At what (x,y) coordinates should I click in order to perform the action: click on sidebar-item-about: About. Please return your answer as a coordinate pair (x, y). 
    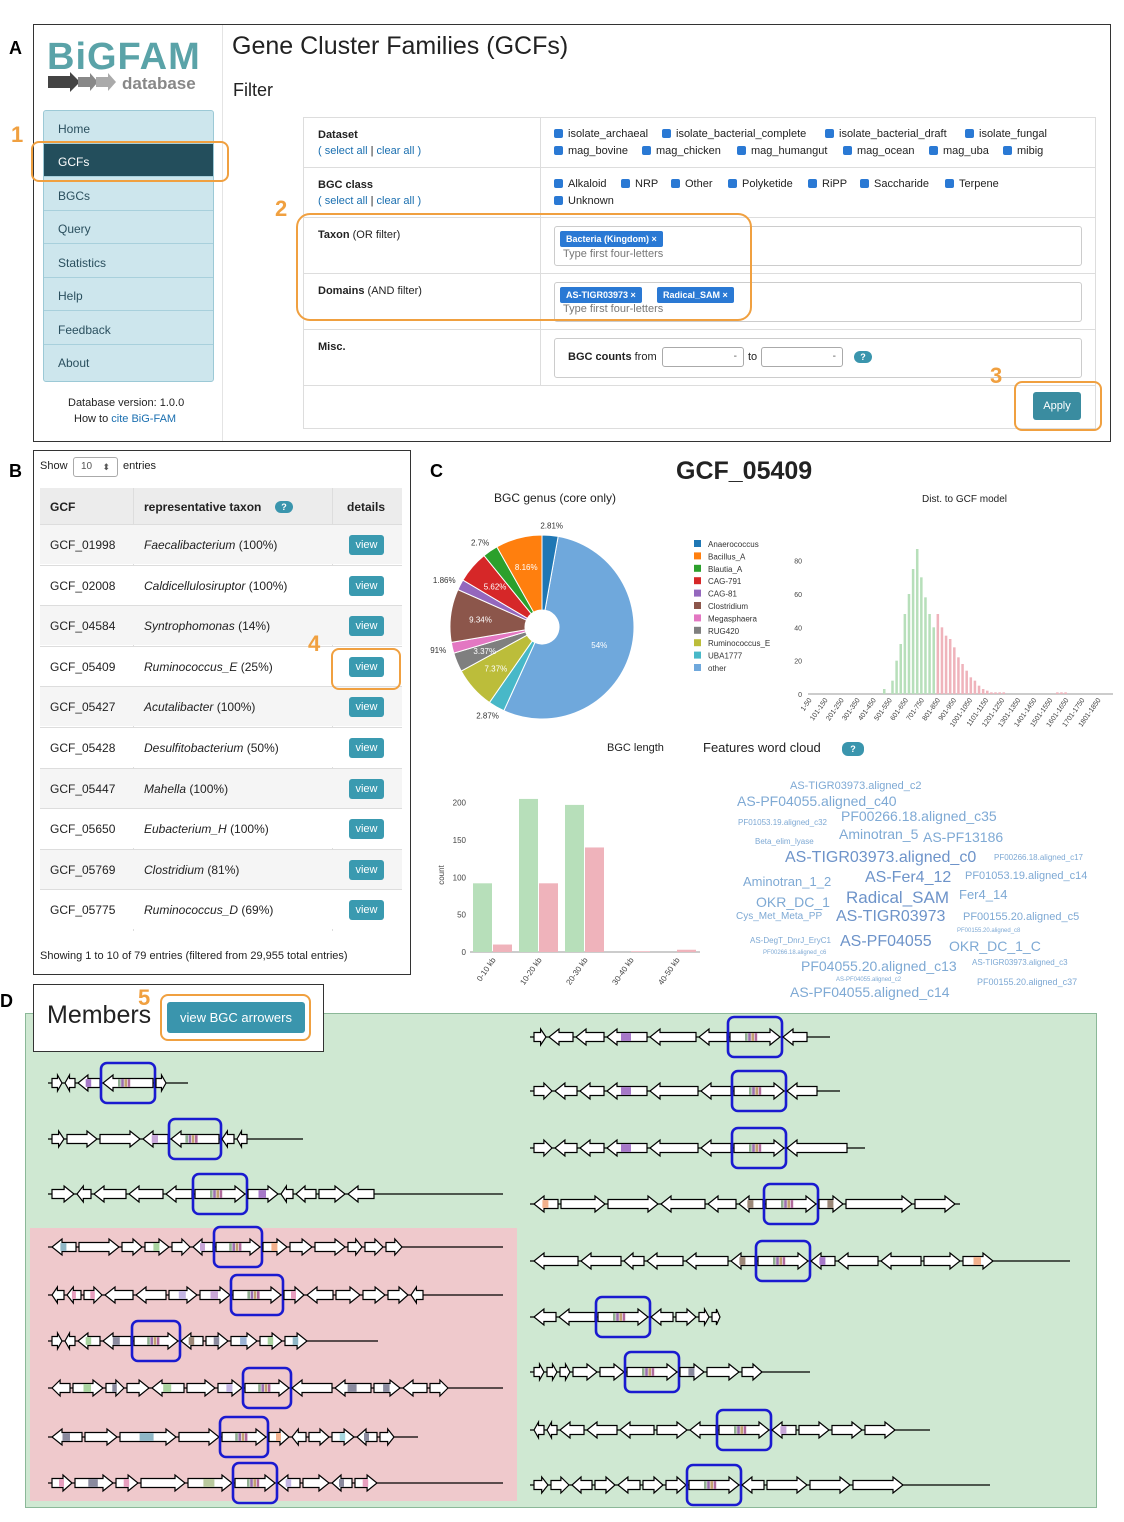
    Looking at the image, I should click on (74, 363).